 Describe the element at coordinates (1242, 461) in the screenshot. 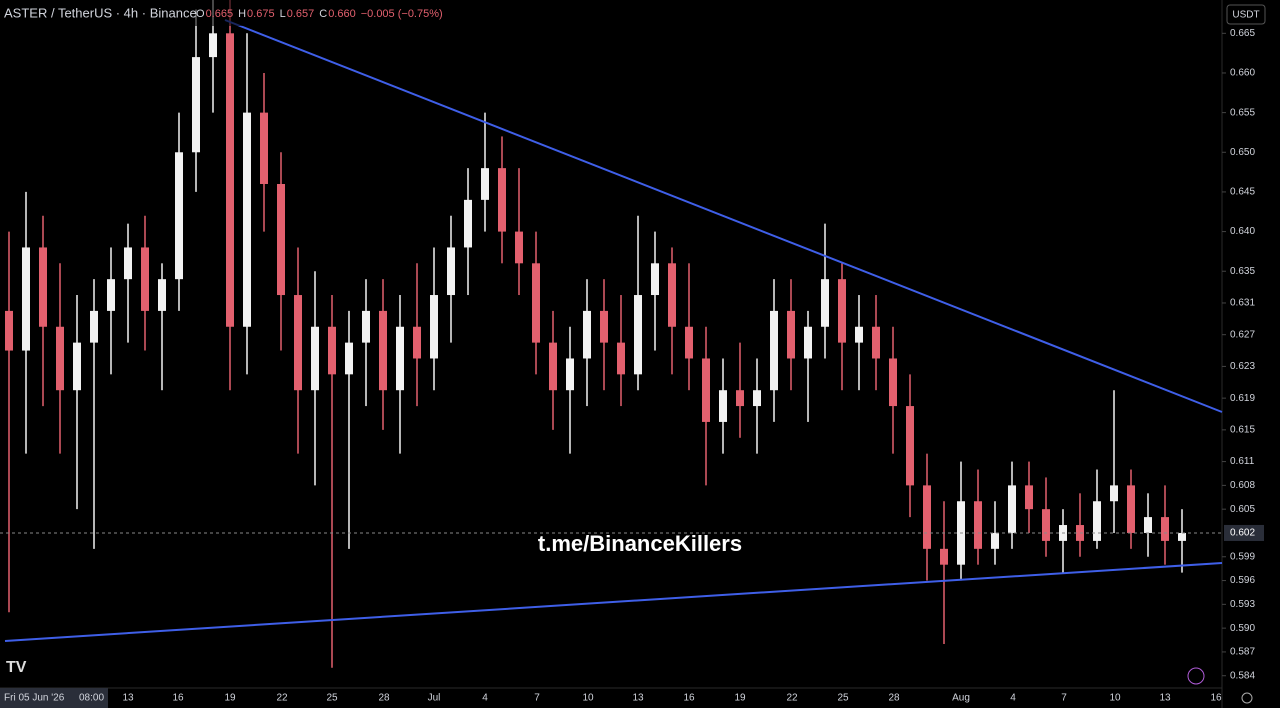

I see `y-tick-label: 0.611` at that location.